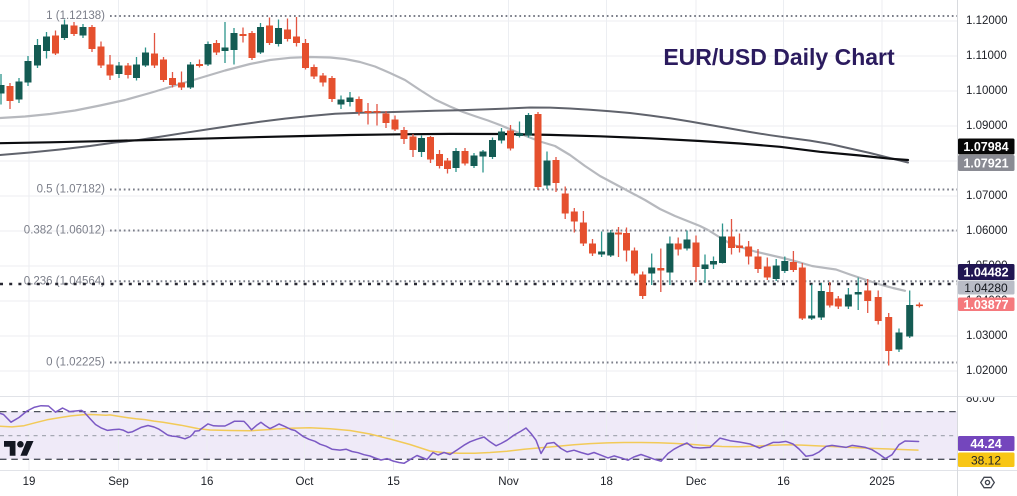  What do you see at coordinates (986, 288) in the screenshot?
I see `svg-text: 1.04280` at bounding box center [986, 288].